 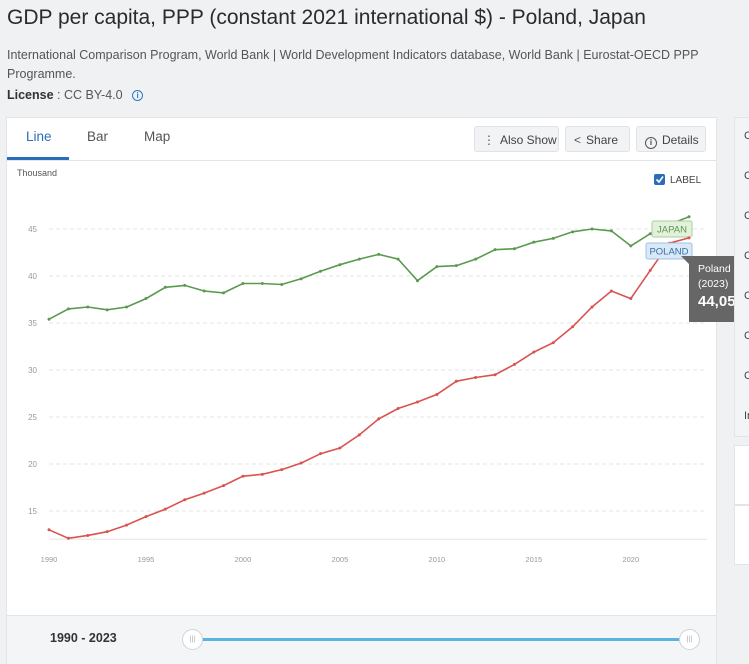 What do you see at coordinates (90, 95) in the screenshot?
I see `license-value: : CC BY-4.0` at bounding box center [90, 95].